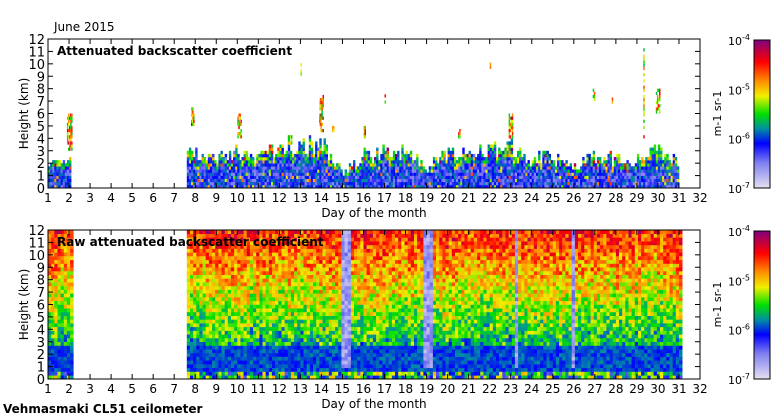 The height and width of the screenshot is (420, 780). Describe the element at coordinates (41, 152) in the screenshot. I see `y-tick-label: 3` at that location.